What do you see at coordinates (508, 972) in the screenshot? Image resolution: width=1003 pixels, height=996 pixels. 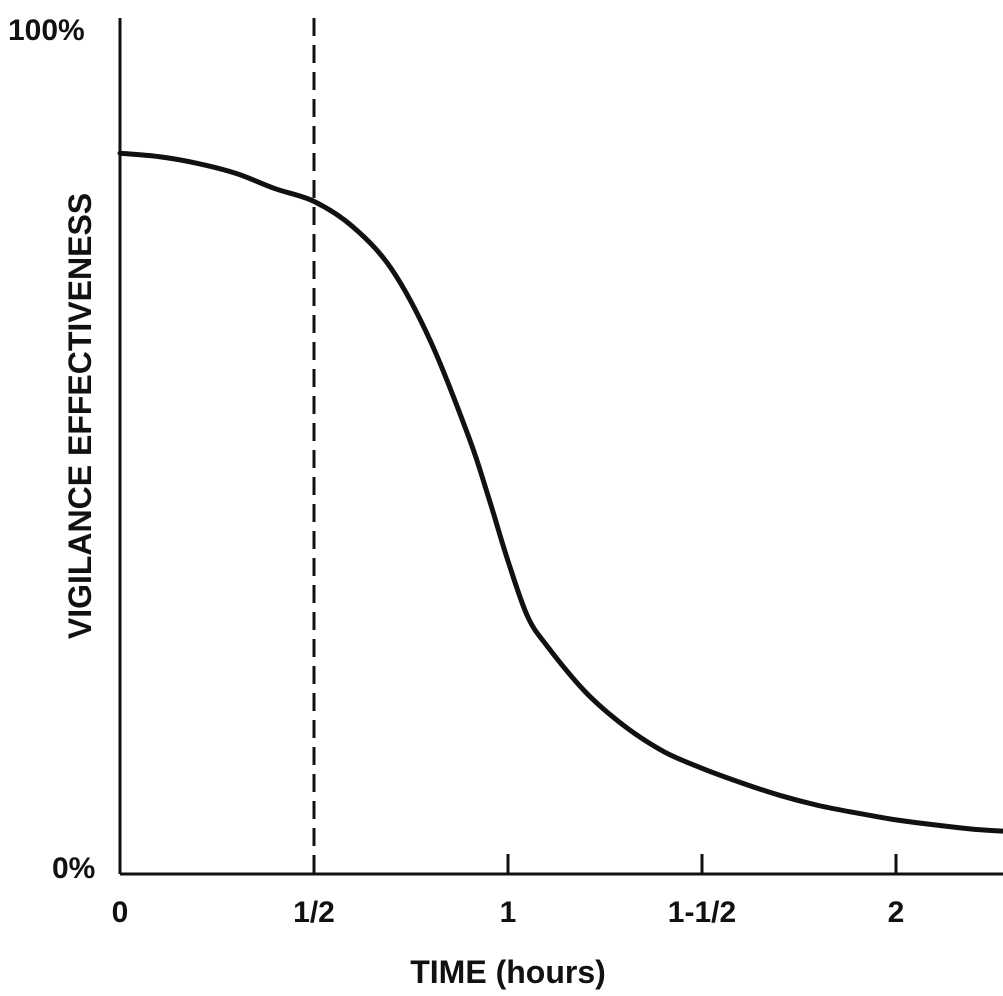 I see `x-axis-title: TIME (hours)` at bounding box center [508, 972].